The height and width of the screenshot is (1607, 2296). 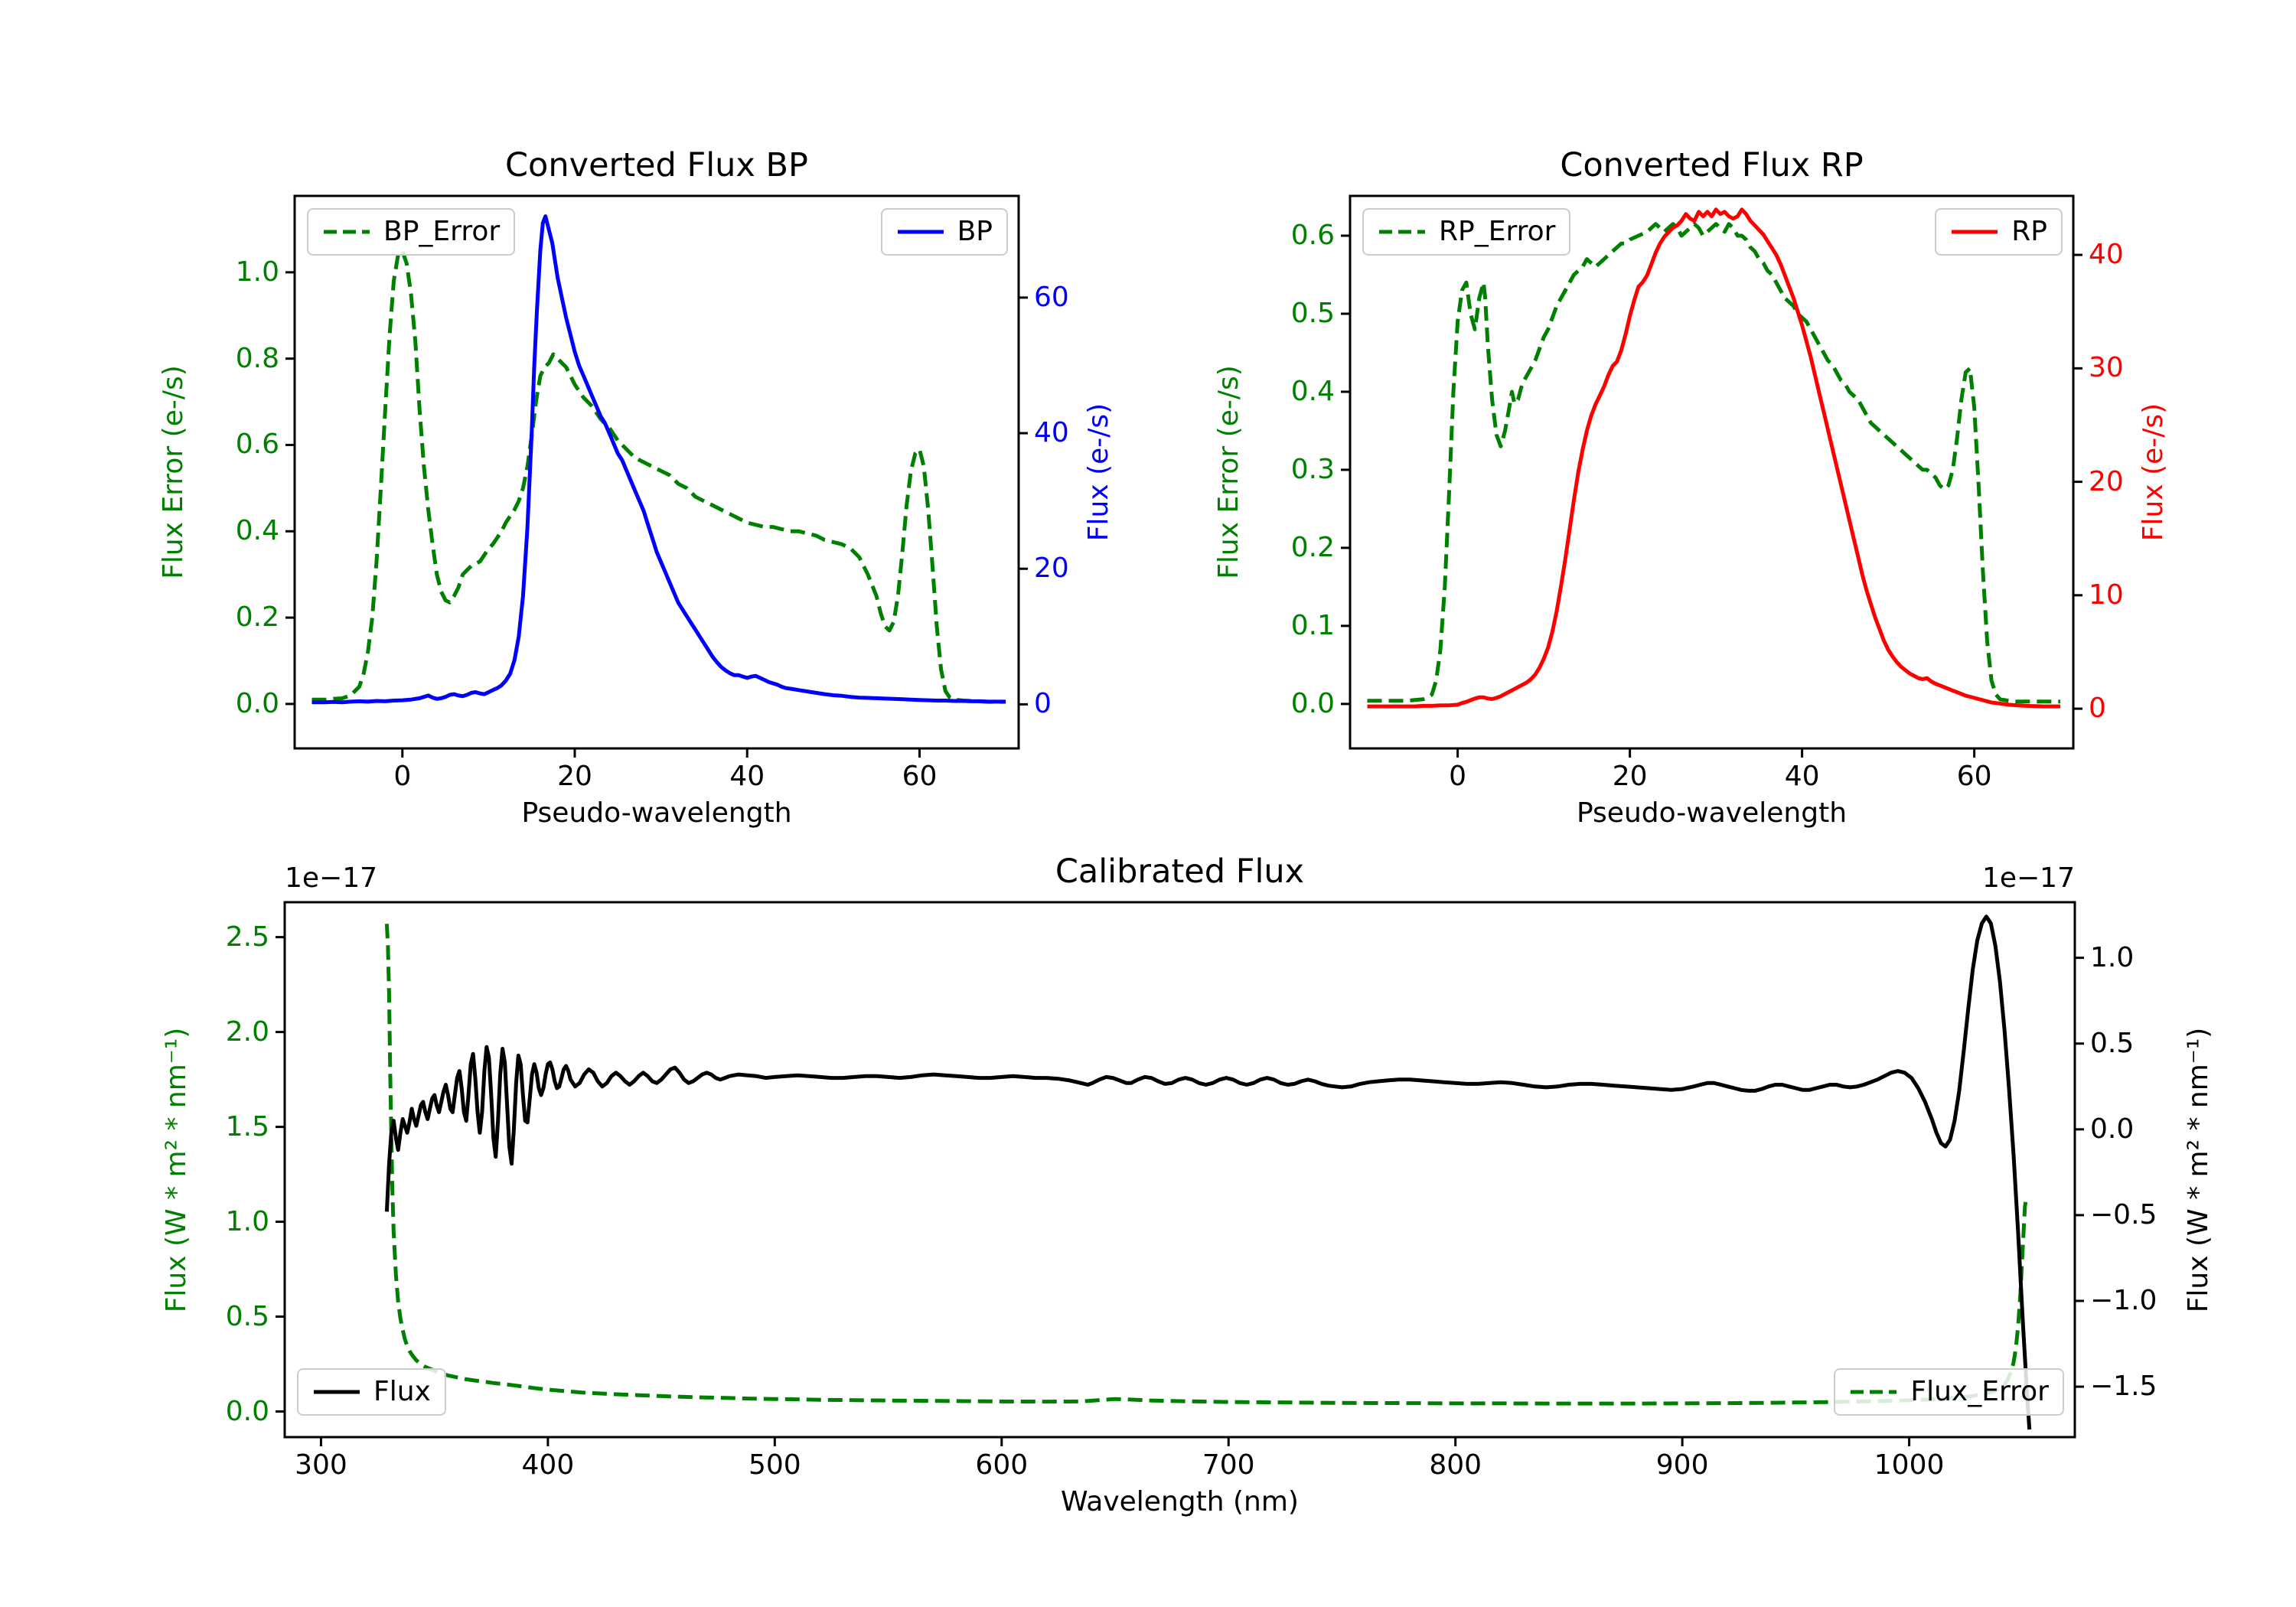 I want to click on cal-xtick-label: 500, so click(x=774, y=1465).